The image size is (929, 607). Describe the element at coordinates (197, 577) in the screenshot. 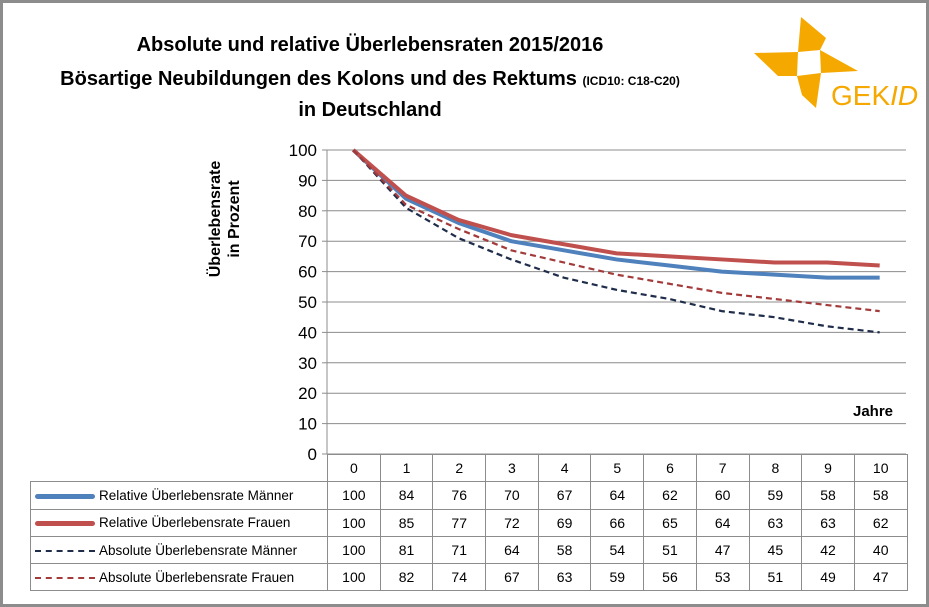

I see `series-name: Absolute Überlebensrate Frauen` at that location.